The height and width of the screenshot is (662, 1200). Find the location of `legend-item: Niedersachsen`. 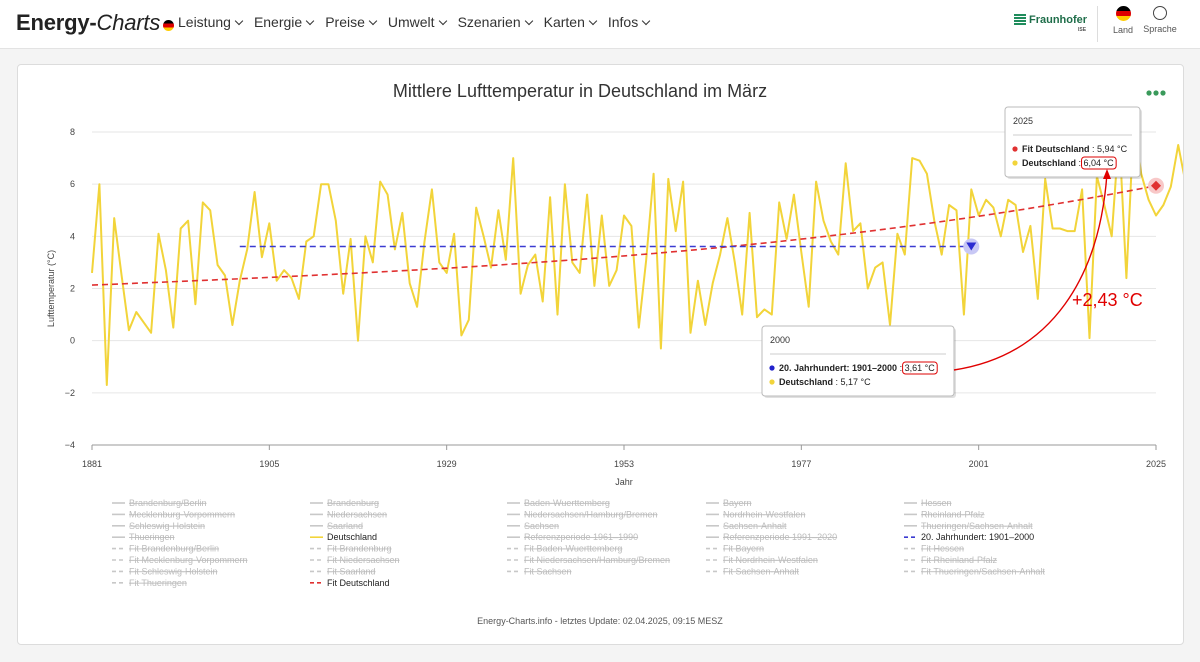

legend-item: Niedersachsen is located at coordinates (348, 514).